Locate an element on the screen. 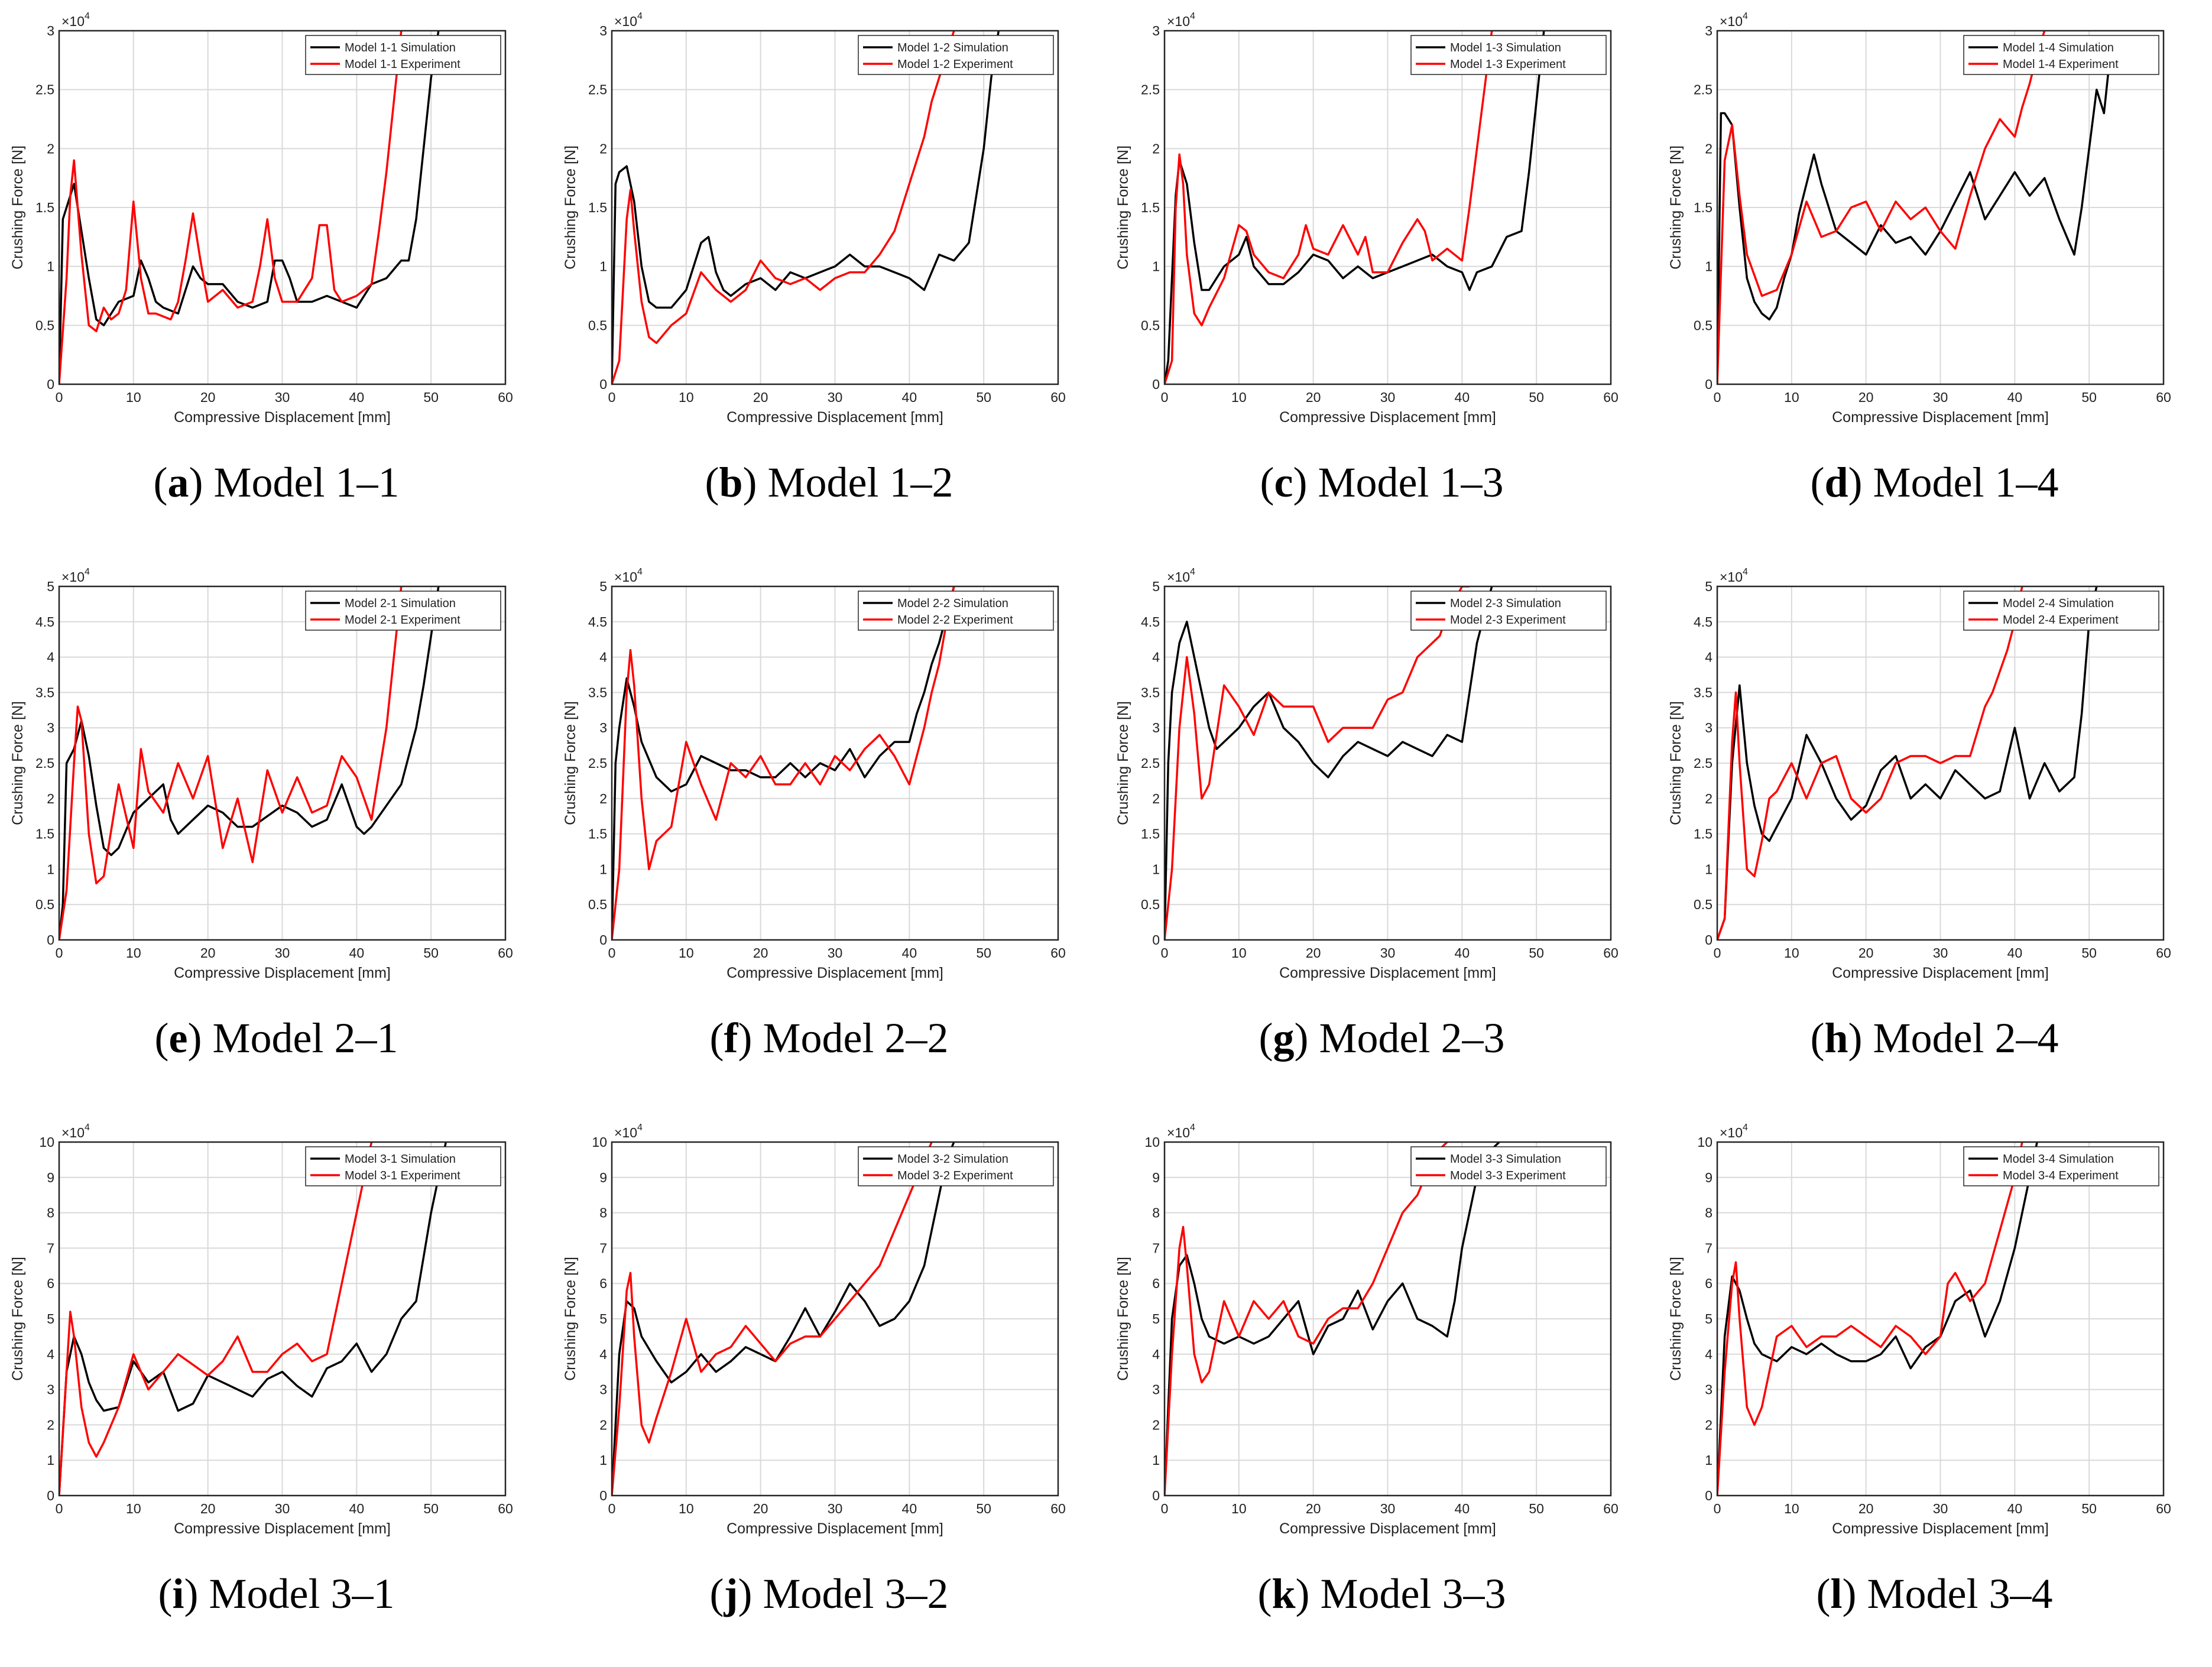  legend-label: Model 3-2 Simulation is located at coordinates (952, 1159).